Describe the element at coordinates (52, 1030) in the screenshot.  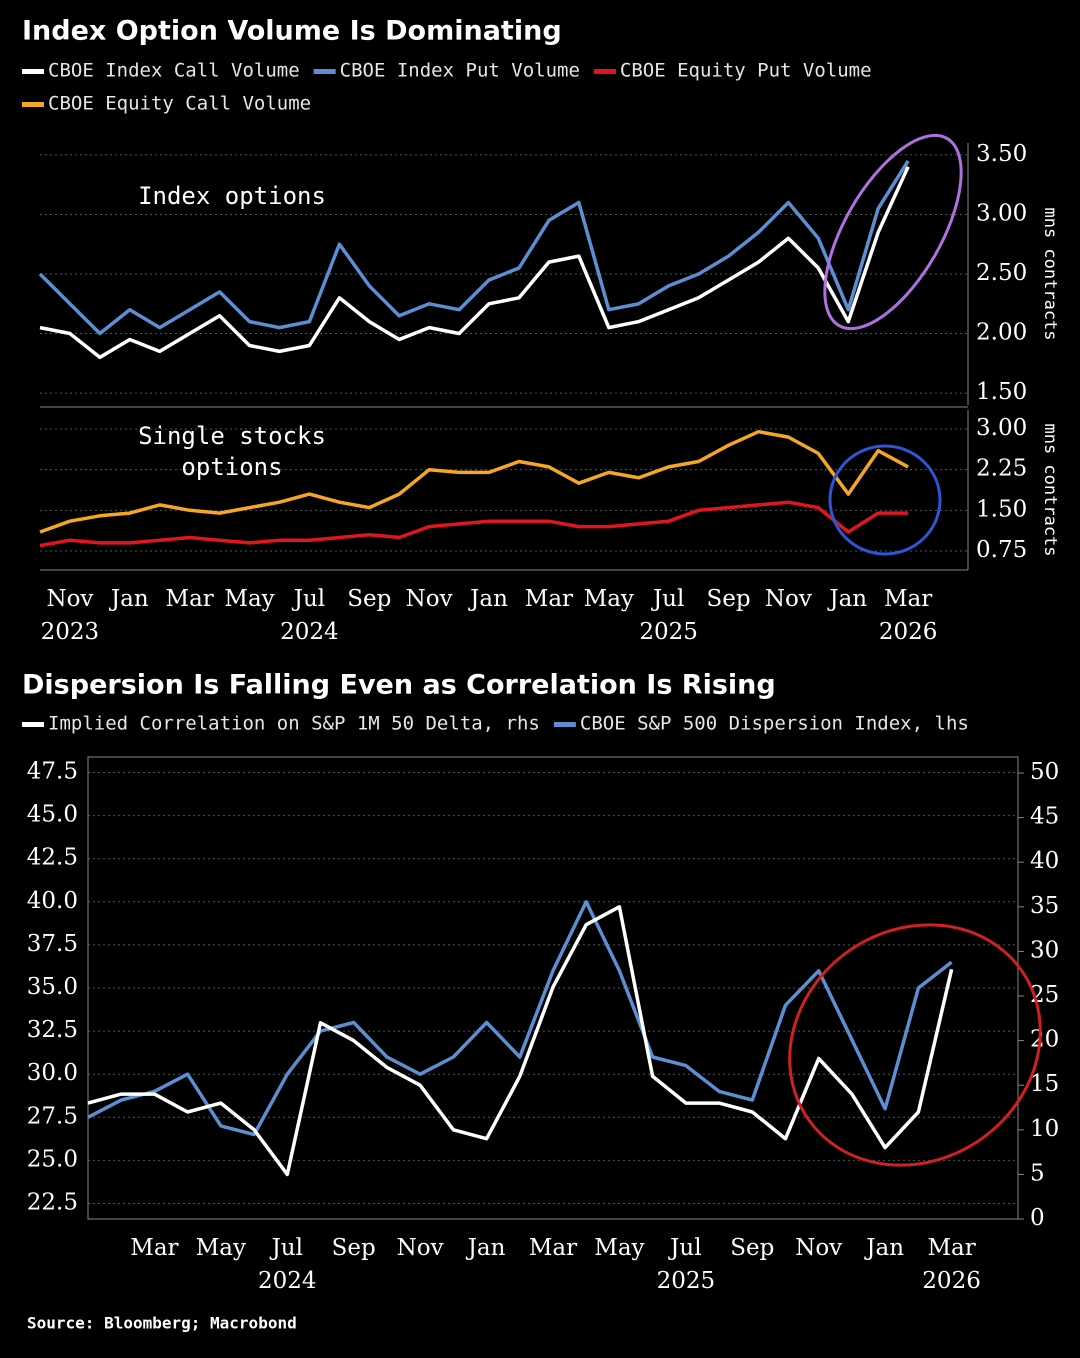
I see `y-tick-label: 32.5` at that location.